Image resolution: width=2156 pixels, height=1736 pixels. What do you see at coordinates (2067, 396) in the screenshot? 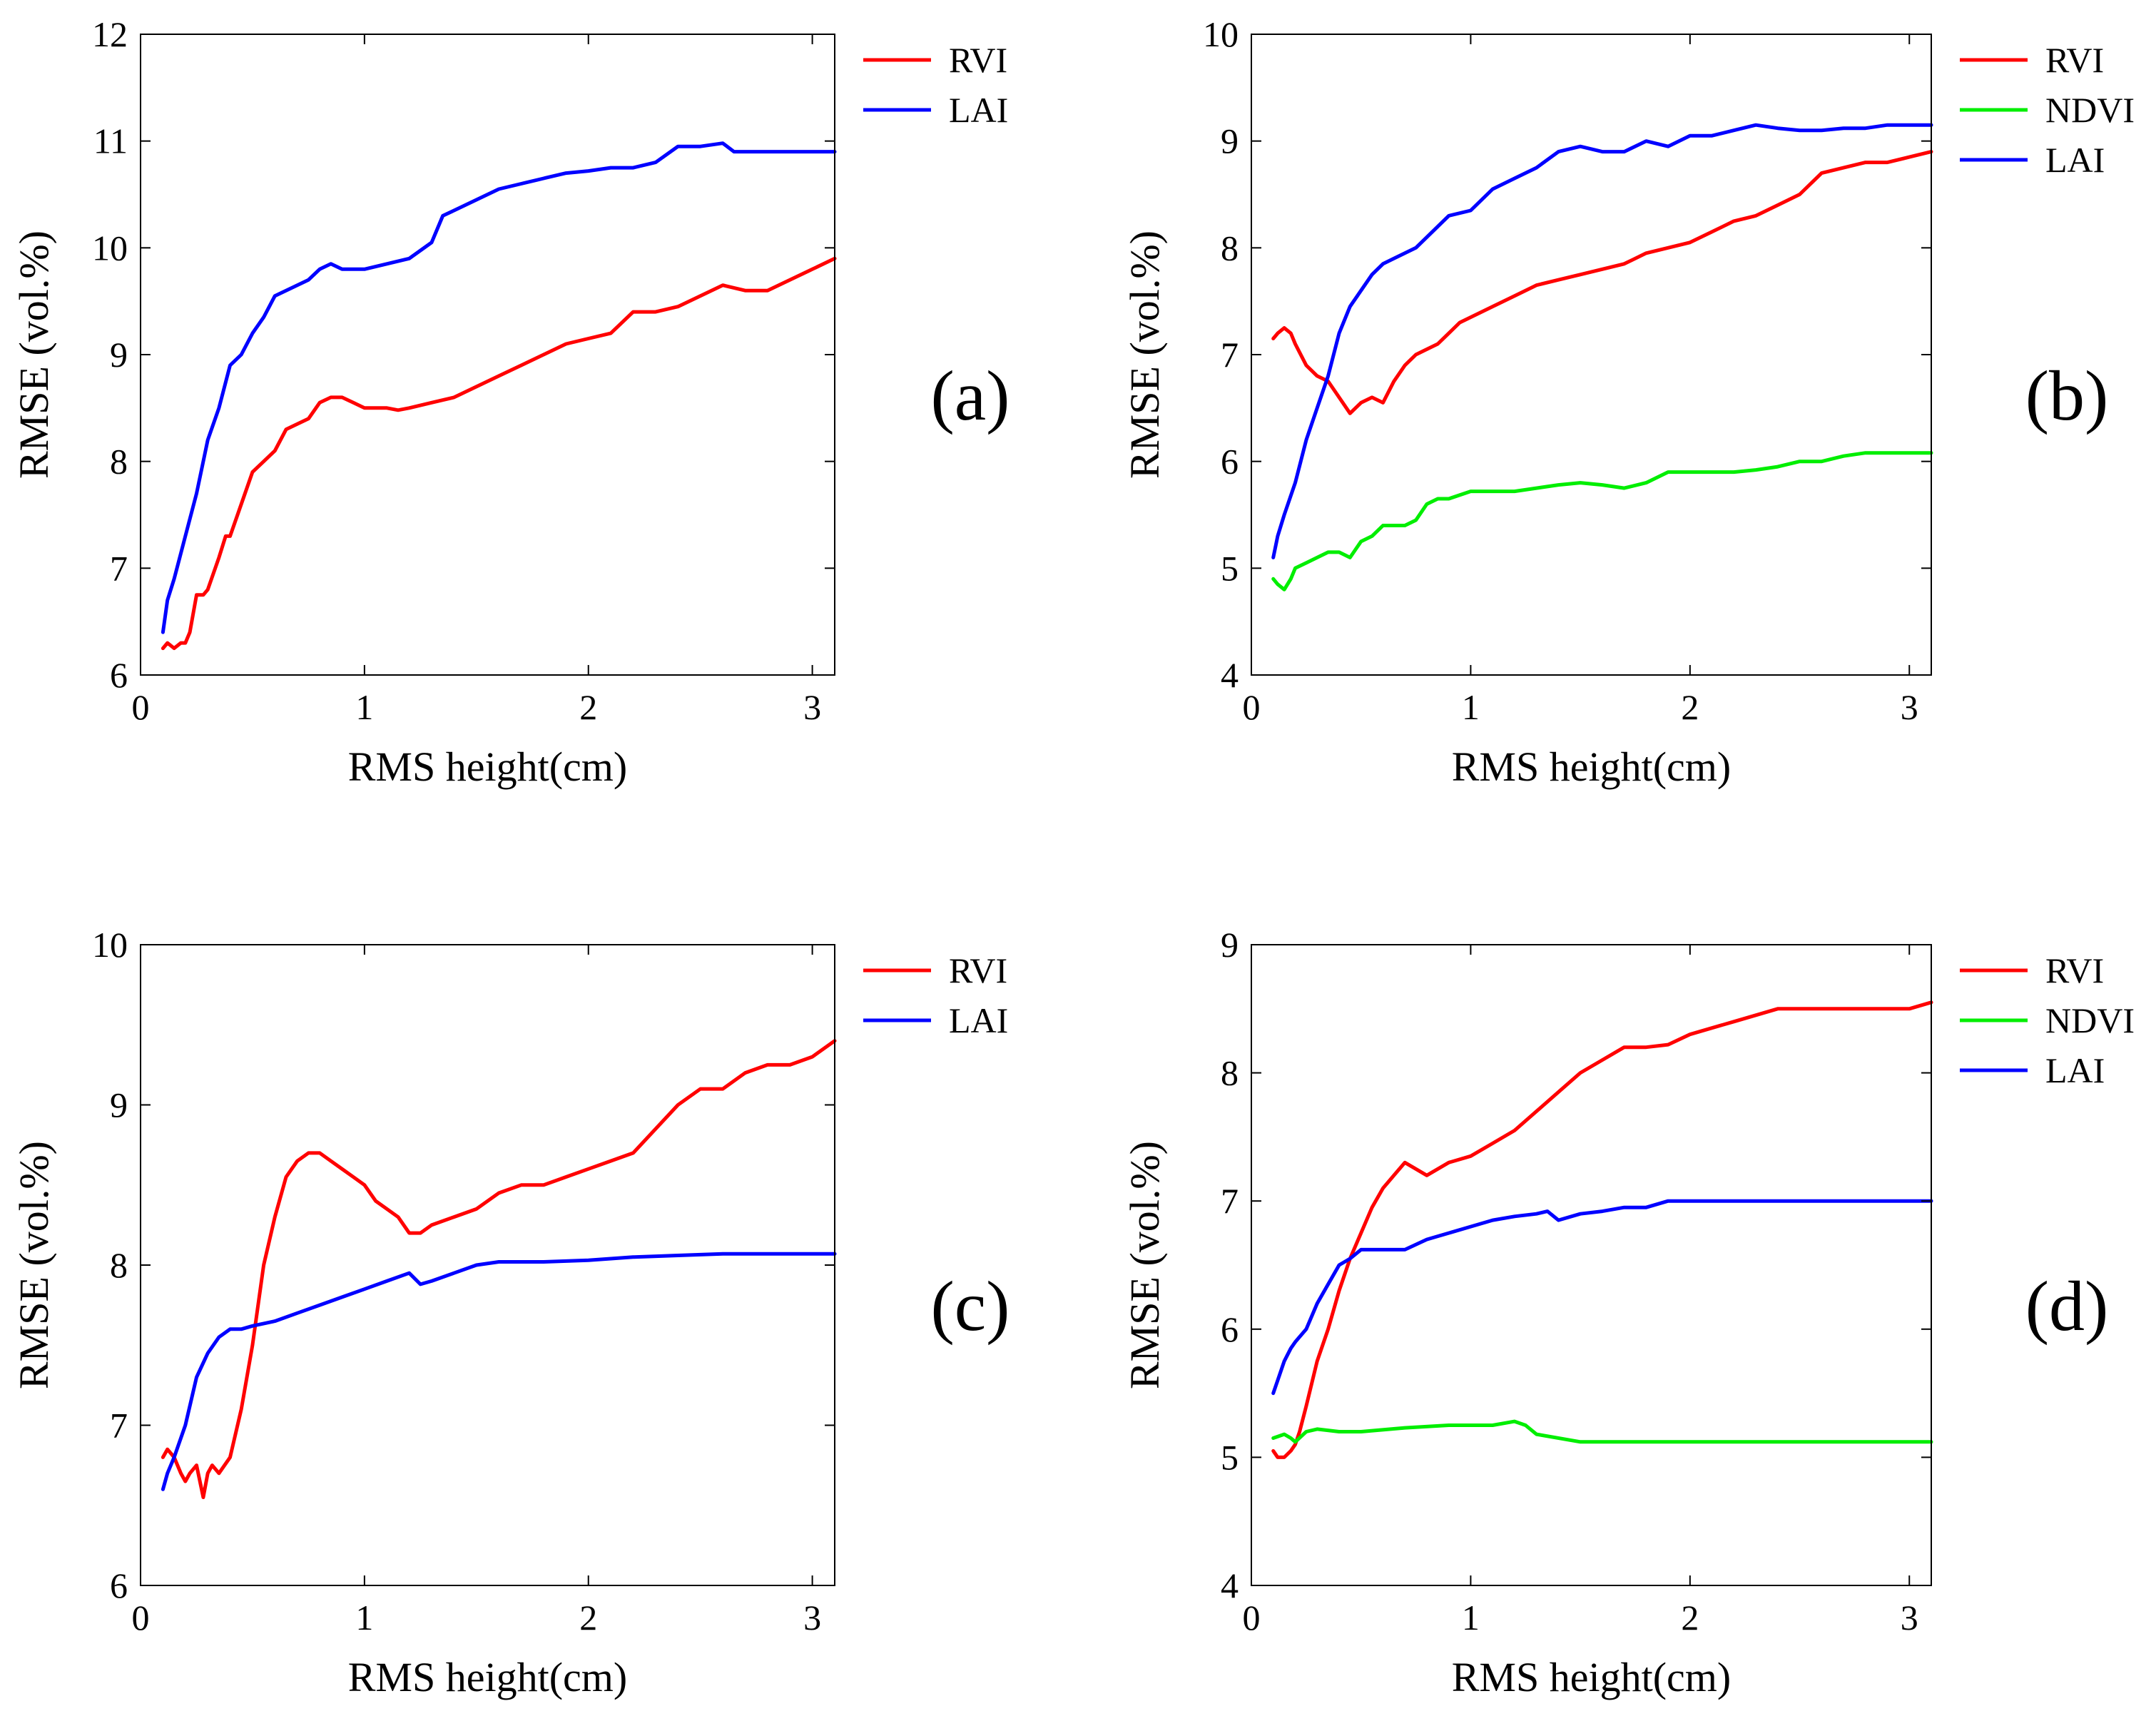
I see `panel-label: (b)` at bounding box center [2067, 396].